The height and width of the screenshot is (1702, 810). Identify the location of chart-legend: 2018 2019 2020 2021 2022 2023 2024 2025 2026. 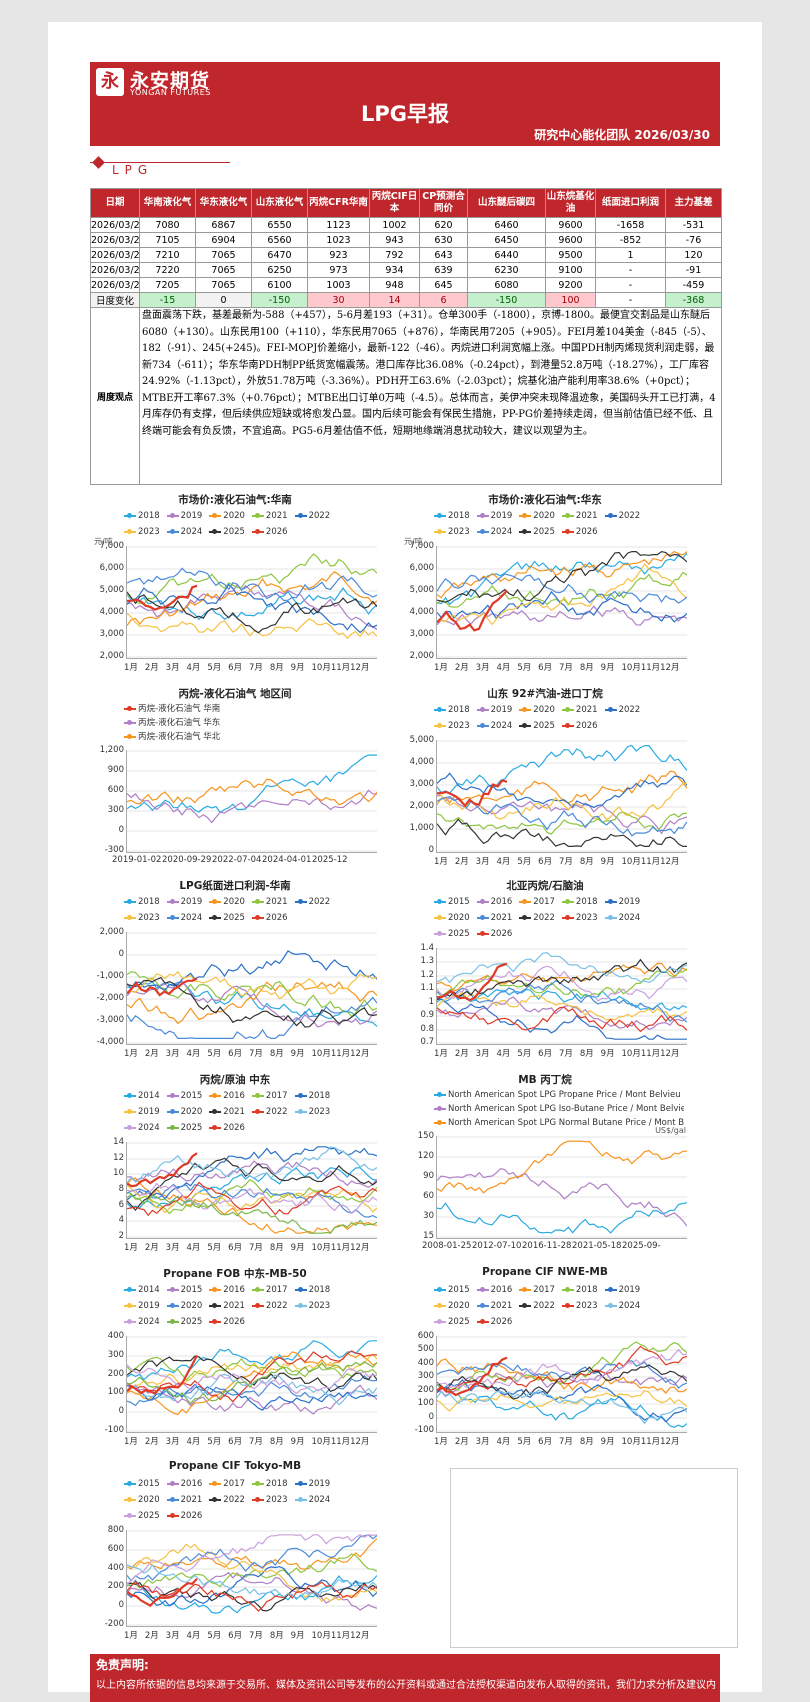
(559, 524).